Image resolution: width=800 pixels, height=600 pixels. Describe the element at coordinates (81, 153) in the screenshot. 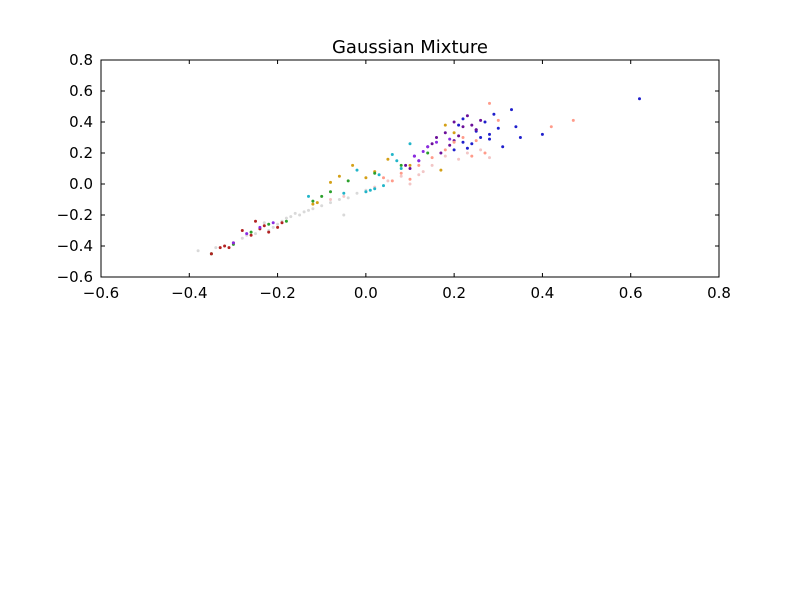

I see `y-tick-label: 0.2` at that location.